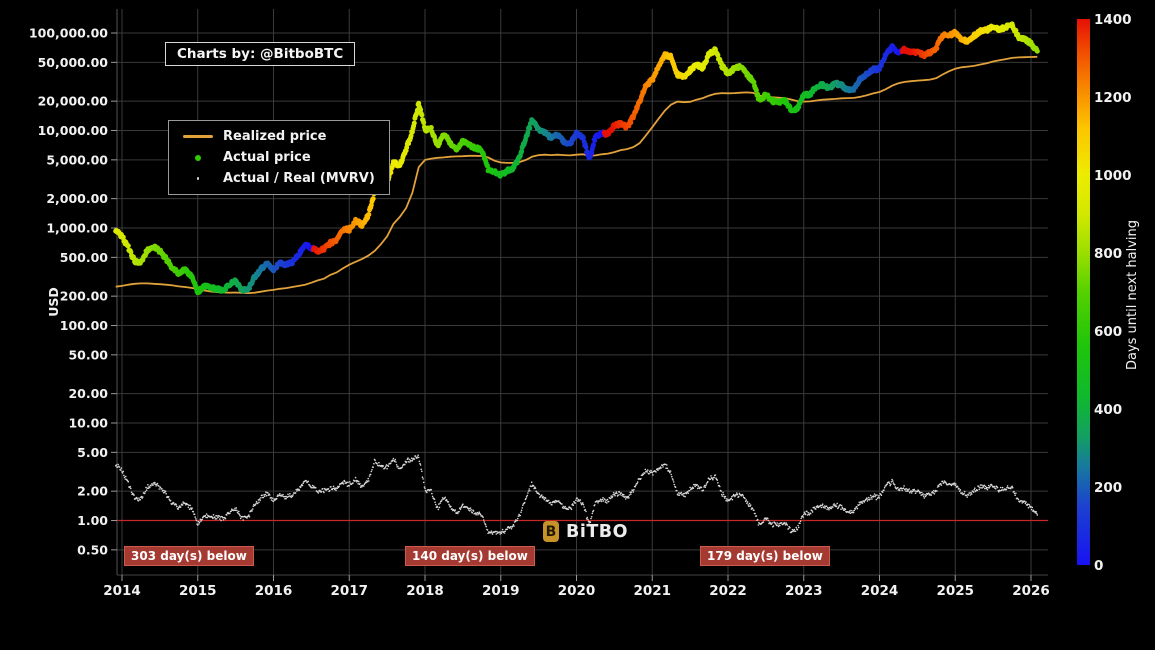  Describe the element at coordinates (84, 296) in the screenshot. I see `y-tick-label: 200.00` at that location.